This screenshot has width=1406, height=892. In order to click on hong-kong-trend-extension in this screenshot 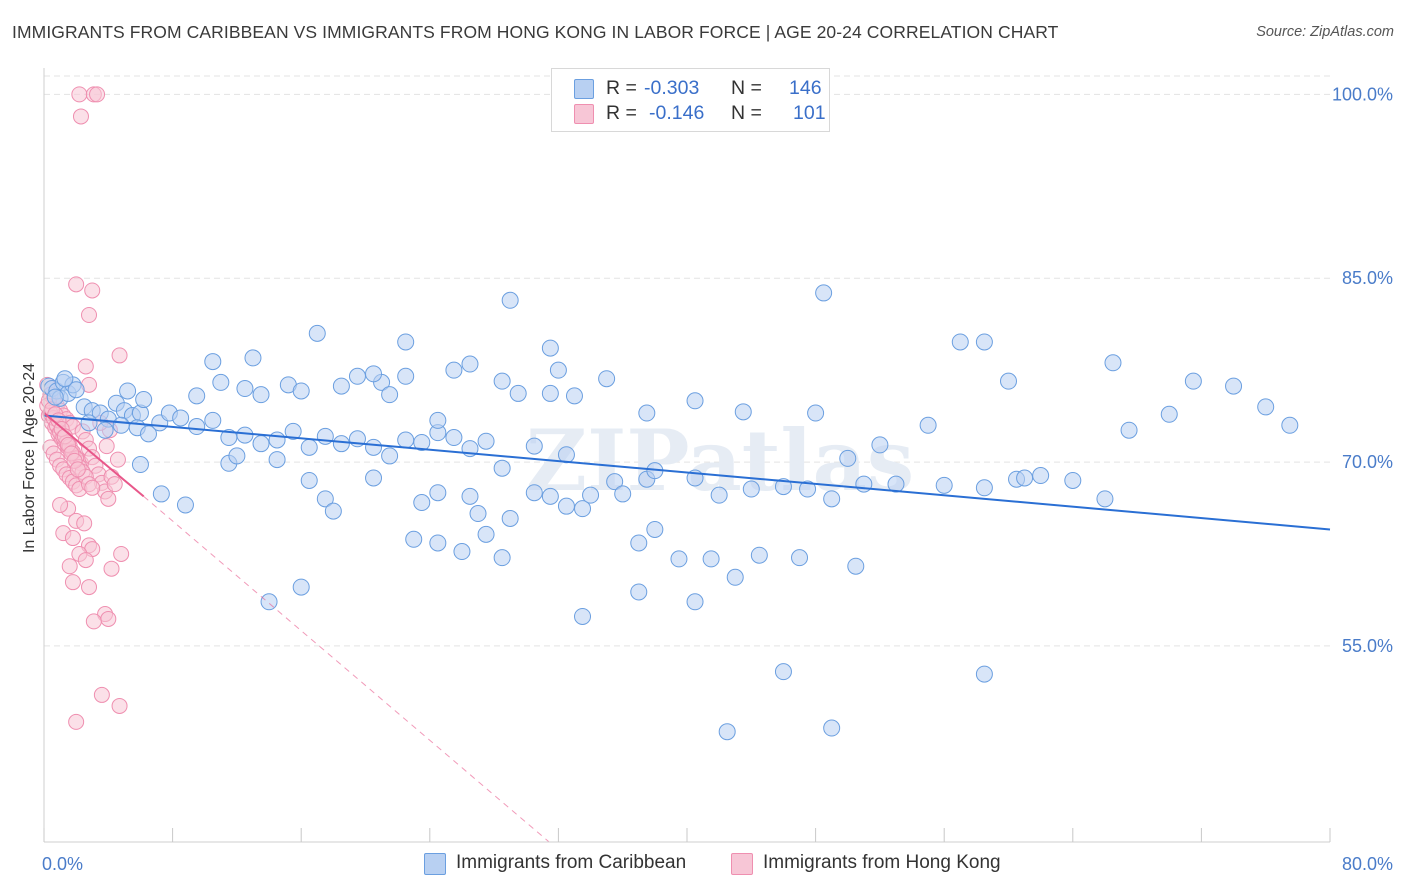, I will do `click(346, 669)`.